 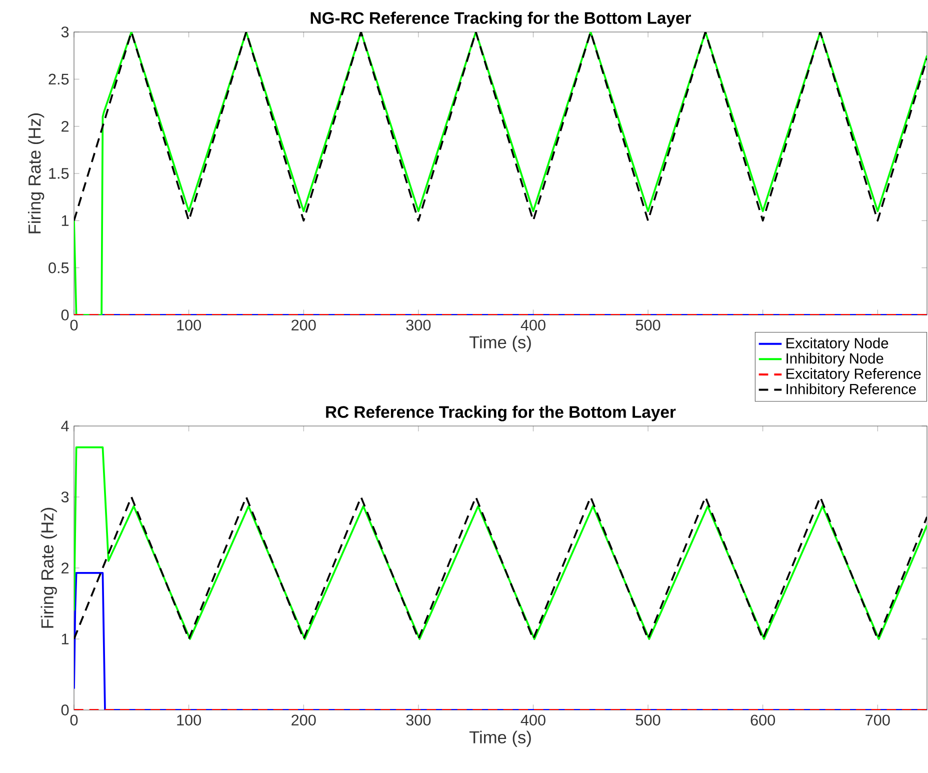 I want to click on y-tick-label: 2.5, so click(x=58, y=79).